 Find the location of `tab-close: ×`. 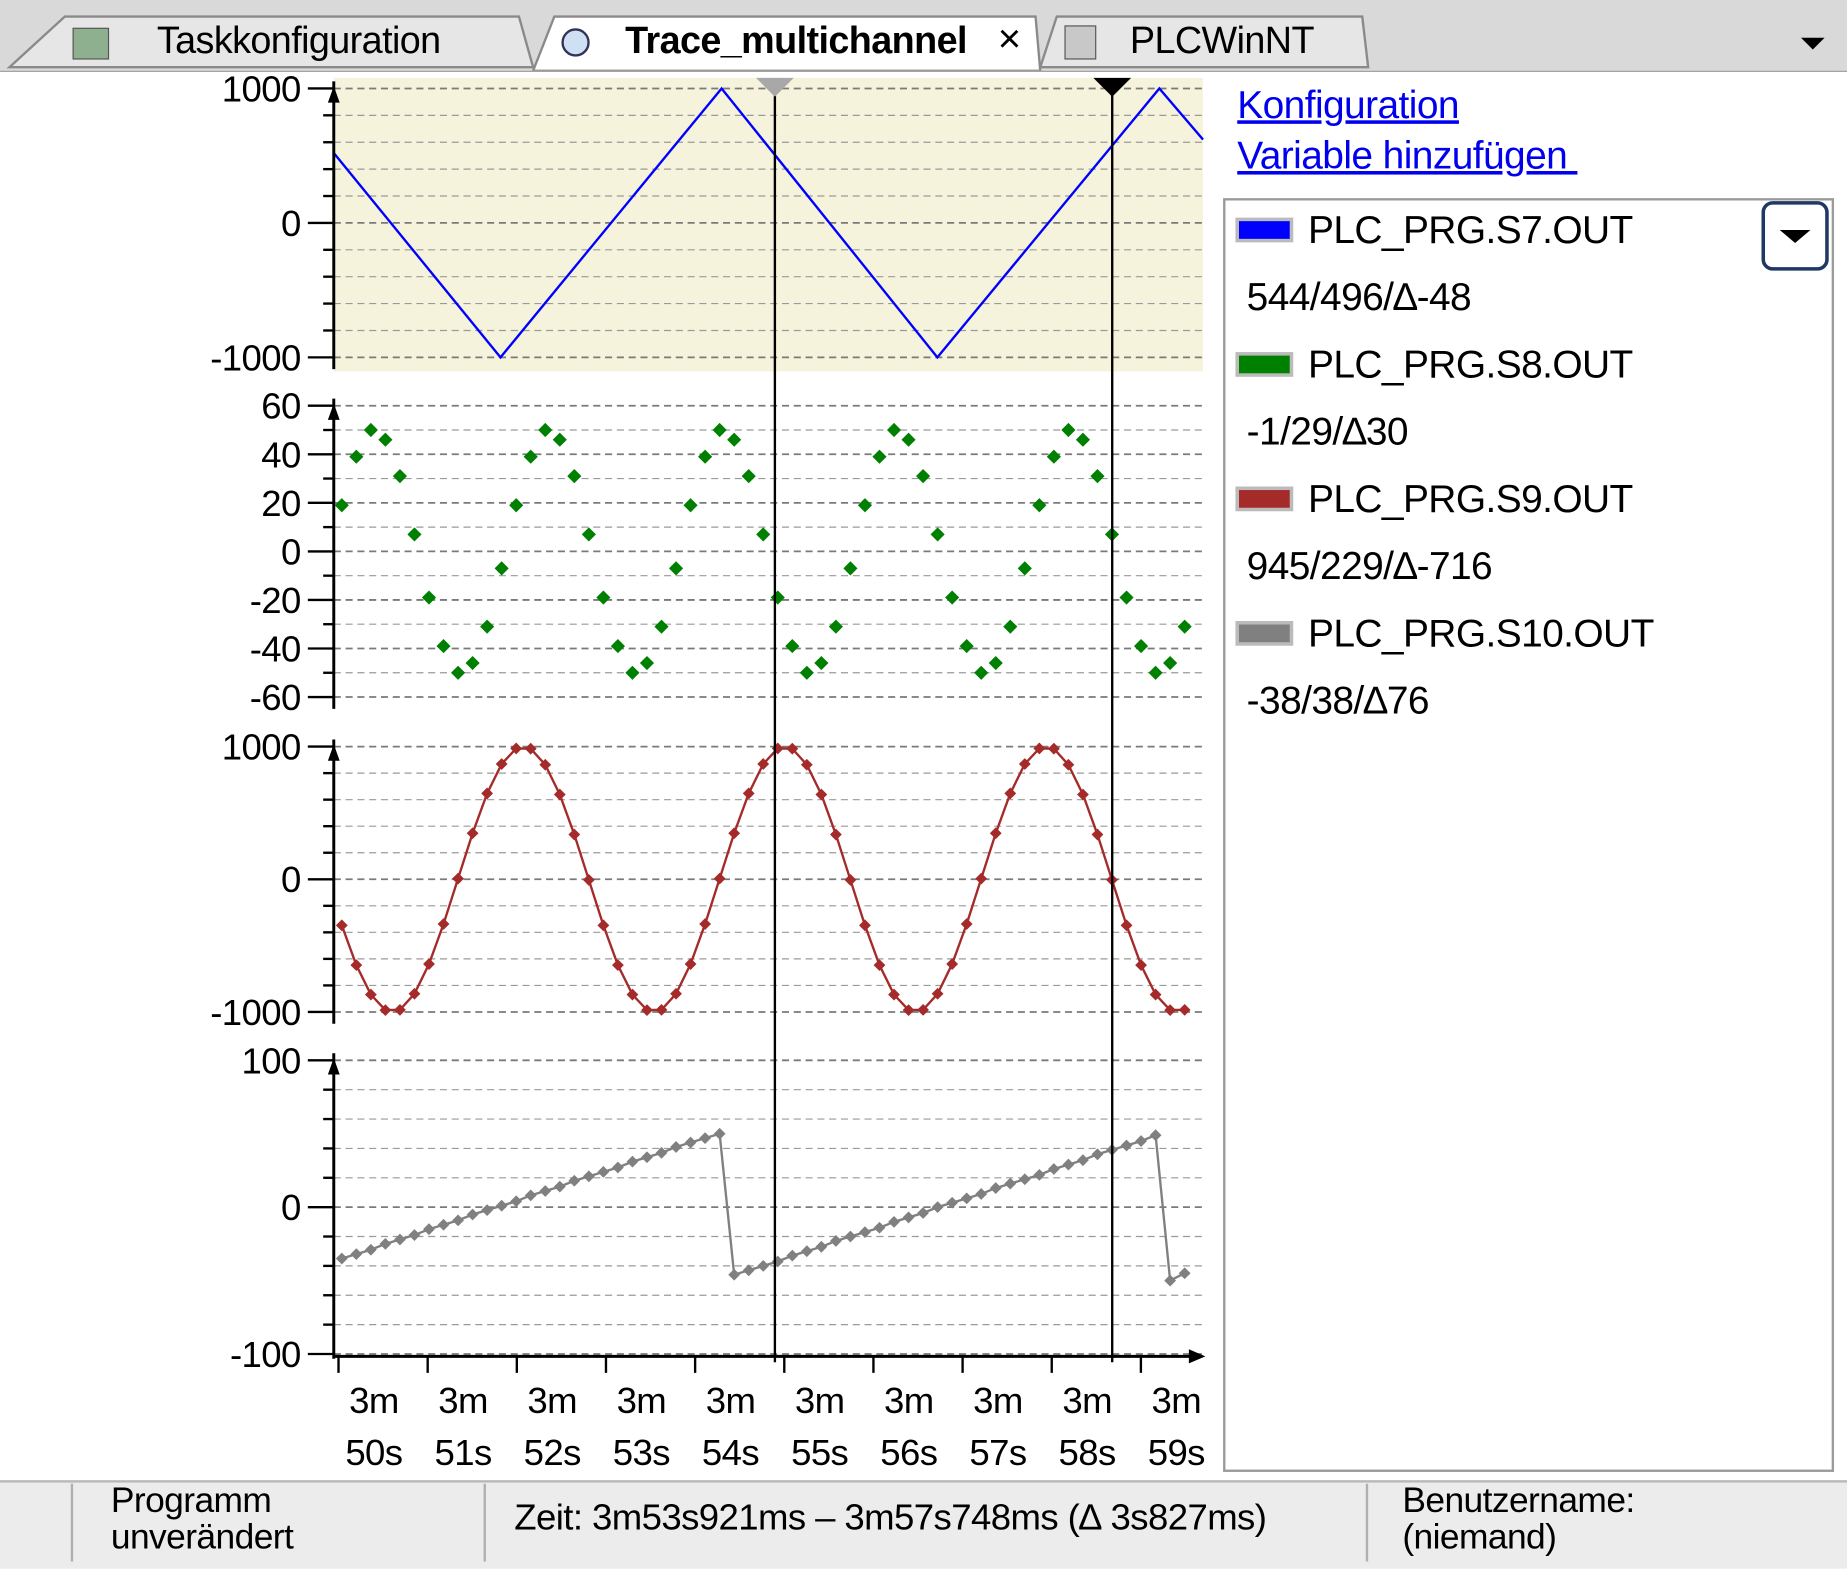

tab-close: × is located at coordinates (1009, 39).